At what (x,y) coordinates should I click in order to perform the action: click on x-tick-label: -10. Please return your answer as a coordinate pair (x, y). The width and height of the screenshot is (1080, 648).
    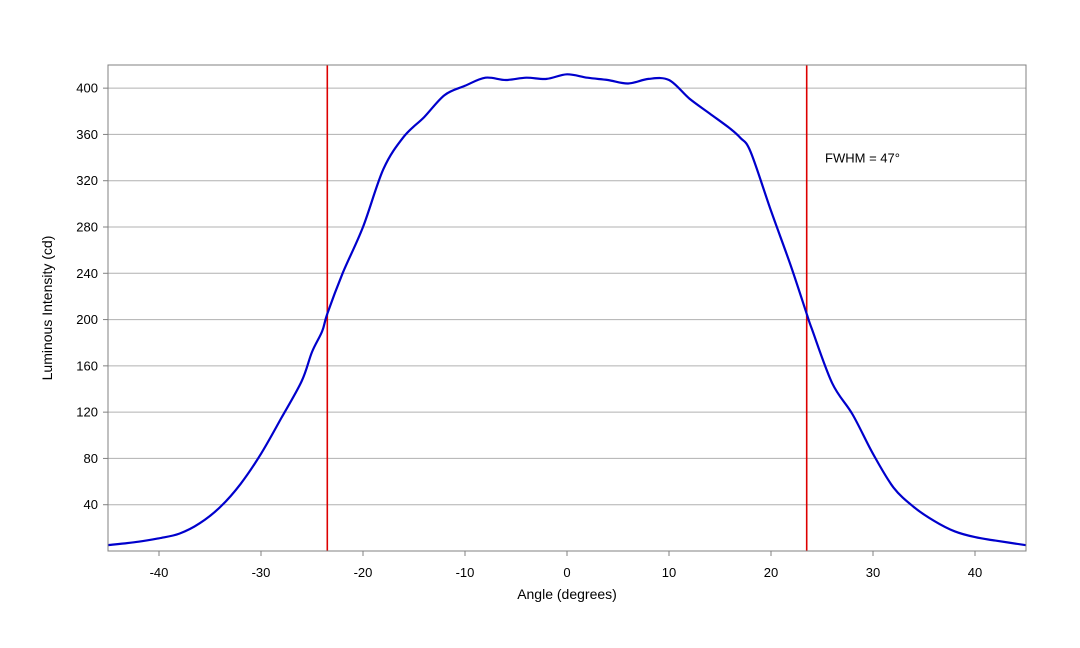
    Looking at the image, I should click on (465, 572).